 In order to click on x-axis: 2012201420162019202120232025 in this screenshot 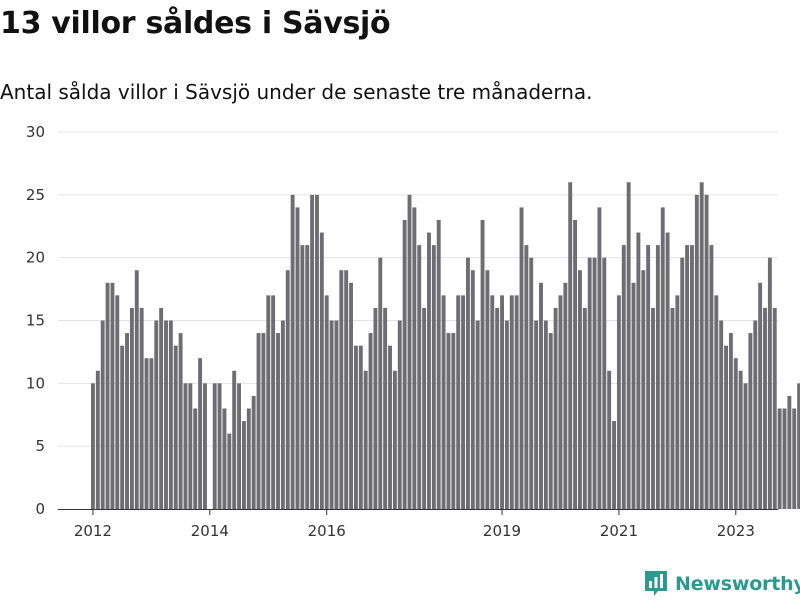, I will do `click(418, 524)`.